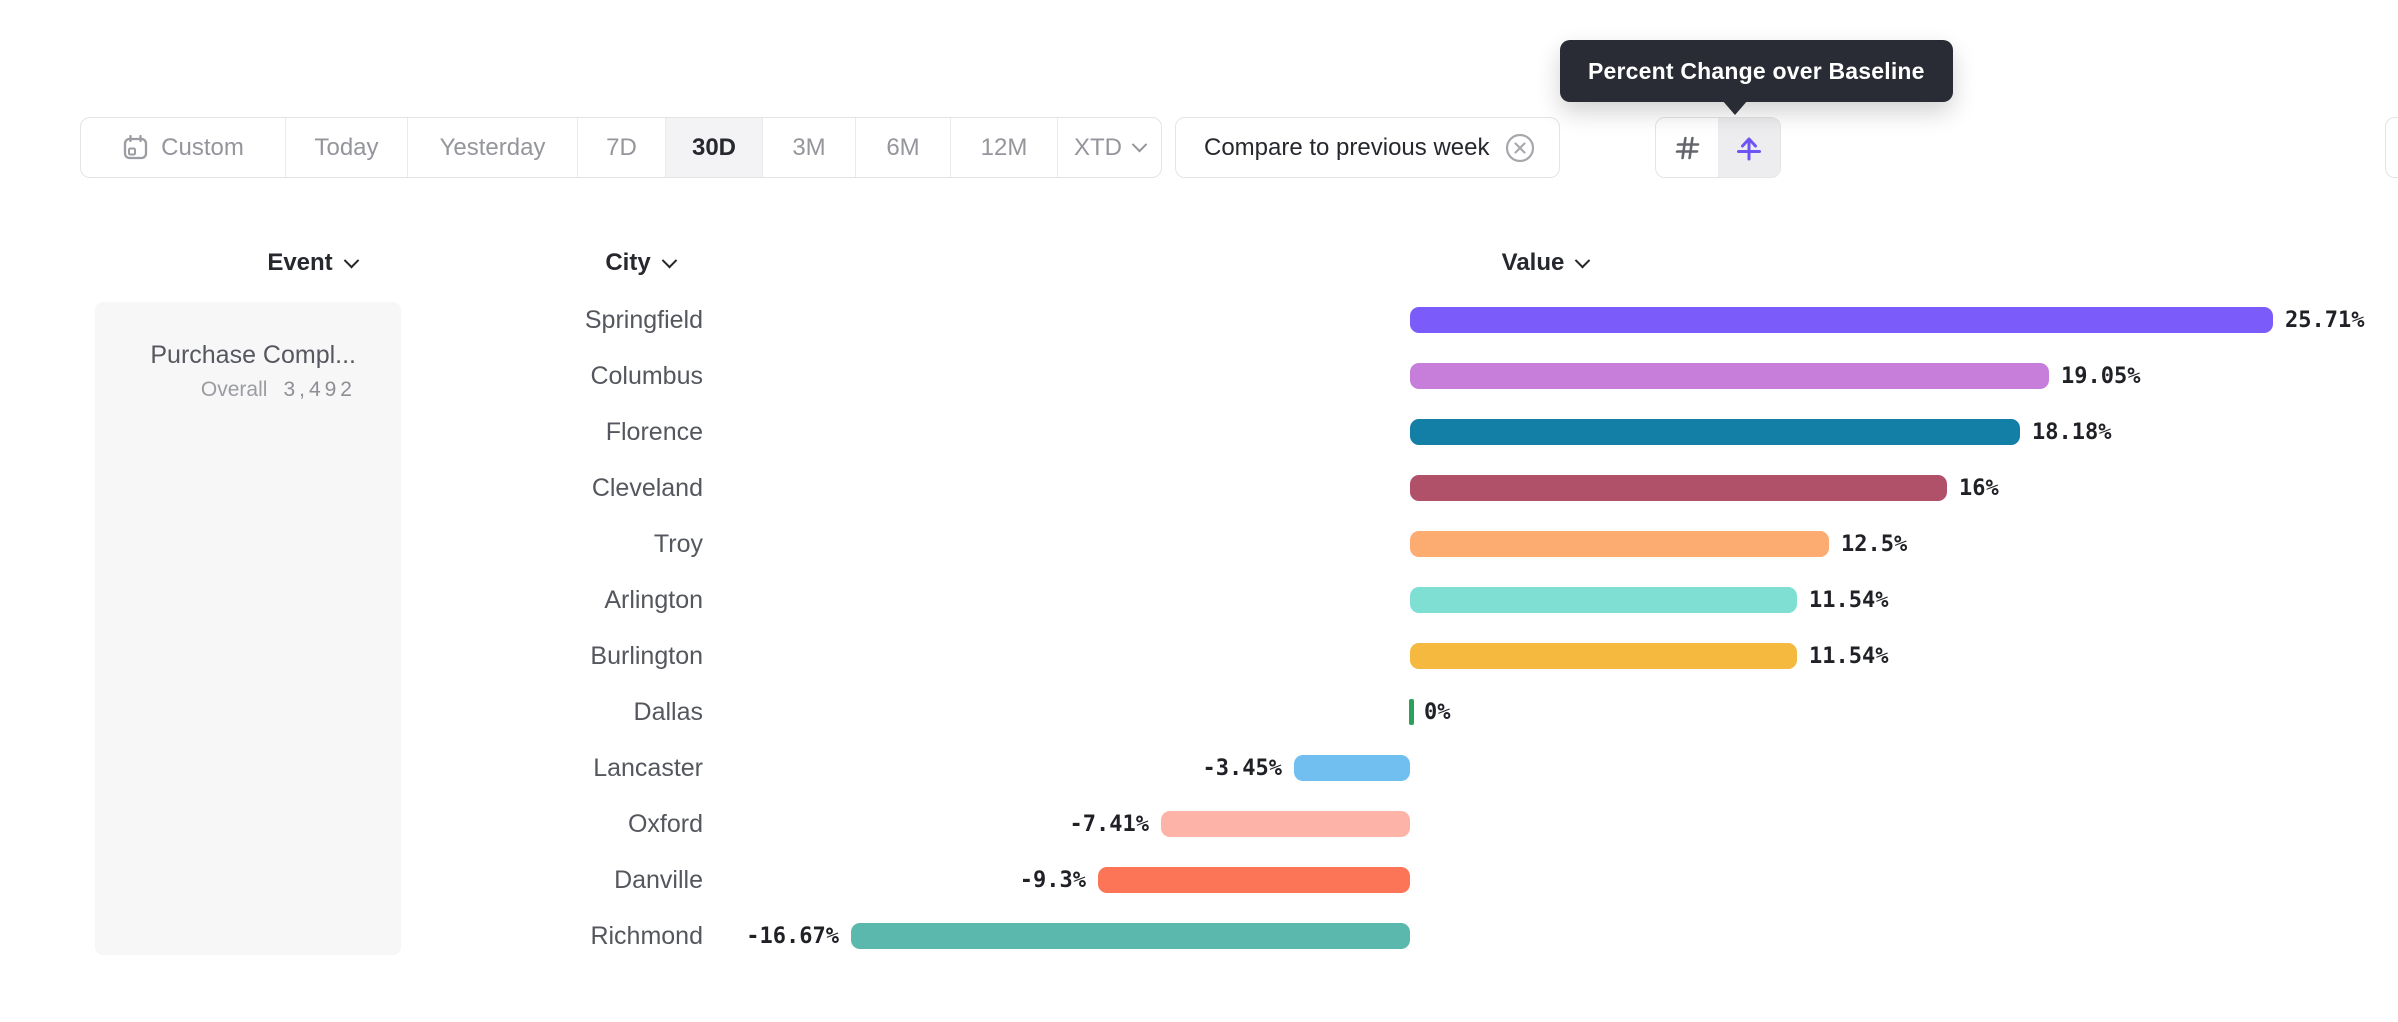  What do you see at coordinates (2072, 432) in the screenshot?
I see `value-label: 18.18%` at bounding box center [2072, 432].